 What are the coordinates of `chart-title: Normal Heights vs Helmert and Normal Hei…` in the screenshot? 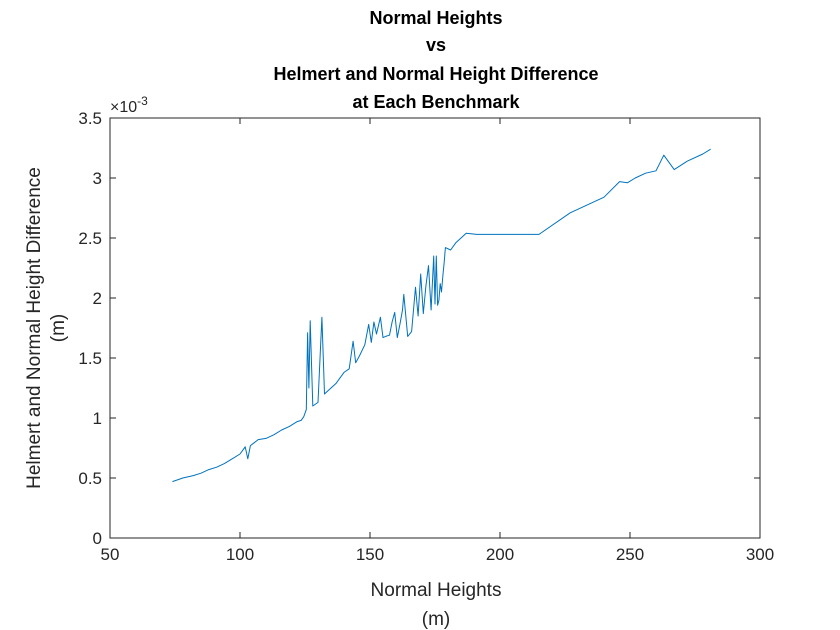 It's located at (435, 60).